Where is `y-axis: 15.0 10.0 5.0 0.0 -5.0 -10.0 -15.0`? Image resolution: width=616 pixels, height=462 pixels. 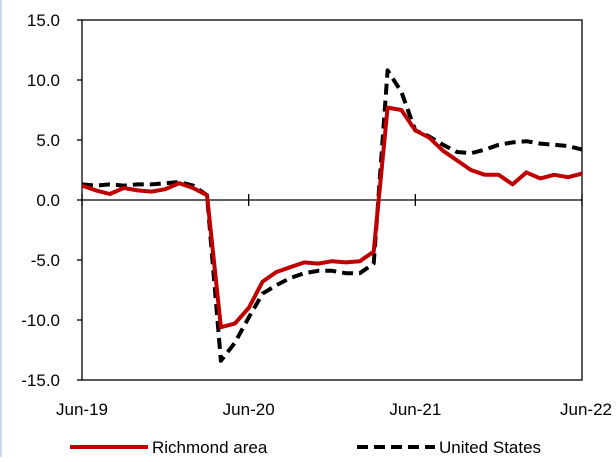 y-axis: 15.0 10.0 5.0 0.0 -5.0 -10.0 -15.0 is located at coordinates (51, 200).